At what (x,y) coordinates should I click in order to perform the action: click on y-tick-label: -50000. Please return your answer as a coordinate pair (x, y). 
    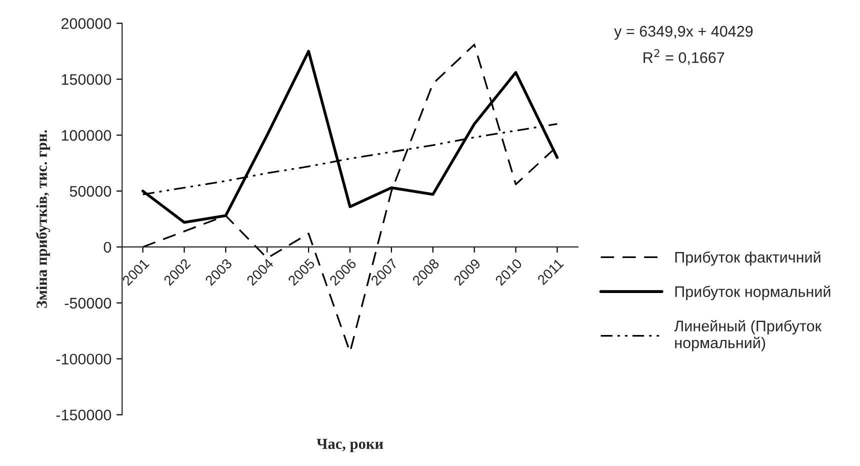
    Looking at the image, I should click on (88, 303).